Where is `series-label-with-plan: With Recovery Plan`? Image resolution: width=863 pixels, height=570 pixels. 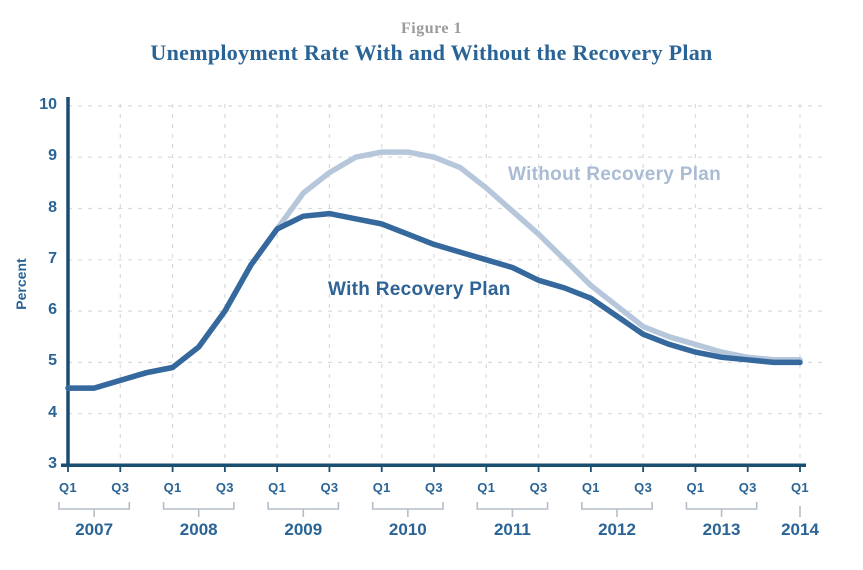
series-label-with-plan: With Recovery Plan is located at coordinates (419, 289).